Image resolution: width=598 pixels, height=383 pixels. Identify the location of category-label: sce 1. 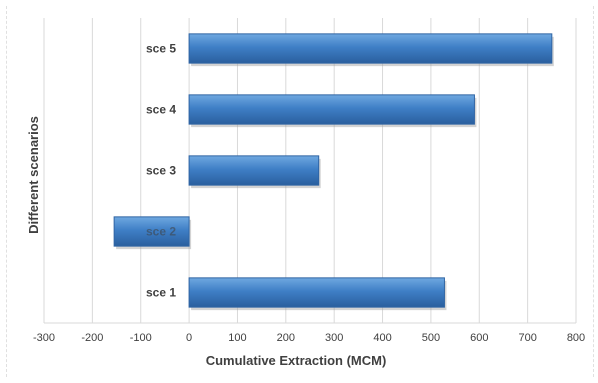
(161, 293).